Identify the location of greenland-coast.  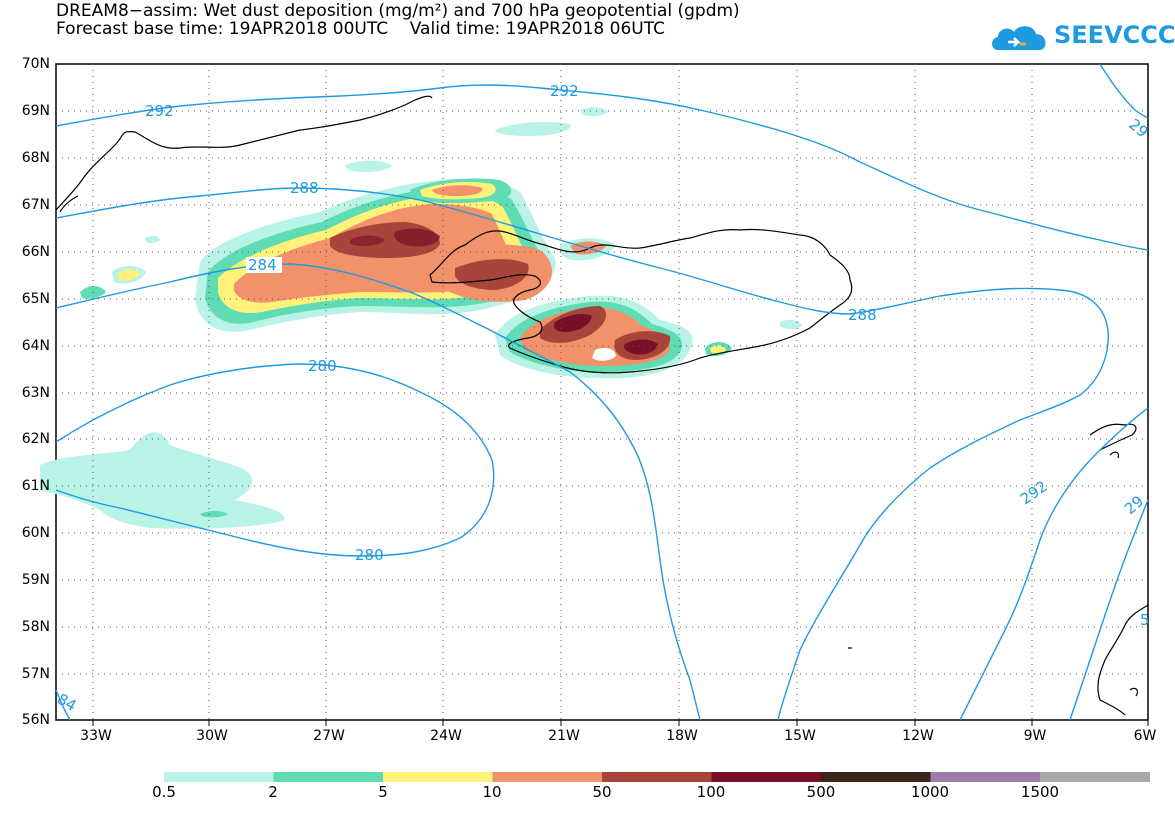
(244, 154).